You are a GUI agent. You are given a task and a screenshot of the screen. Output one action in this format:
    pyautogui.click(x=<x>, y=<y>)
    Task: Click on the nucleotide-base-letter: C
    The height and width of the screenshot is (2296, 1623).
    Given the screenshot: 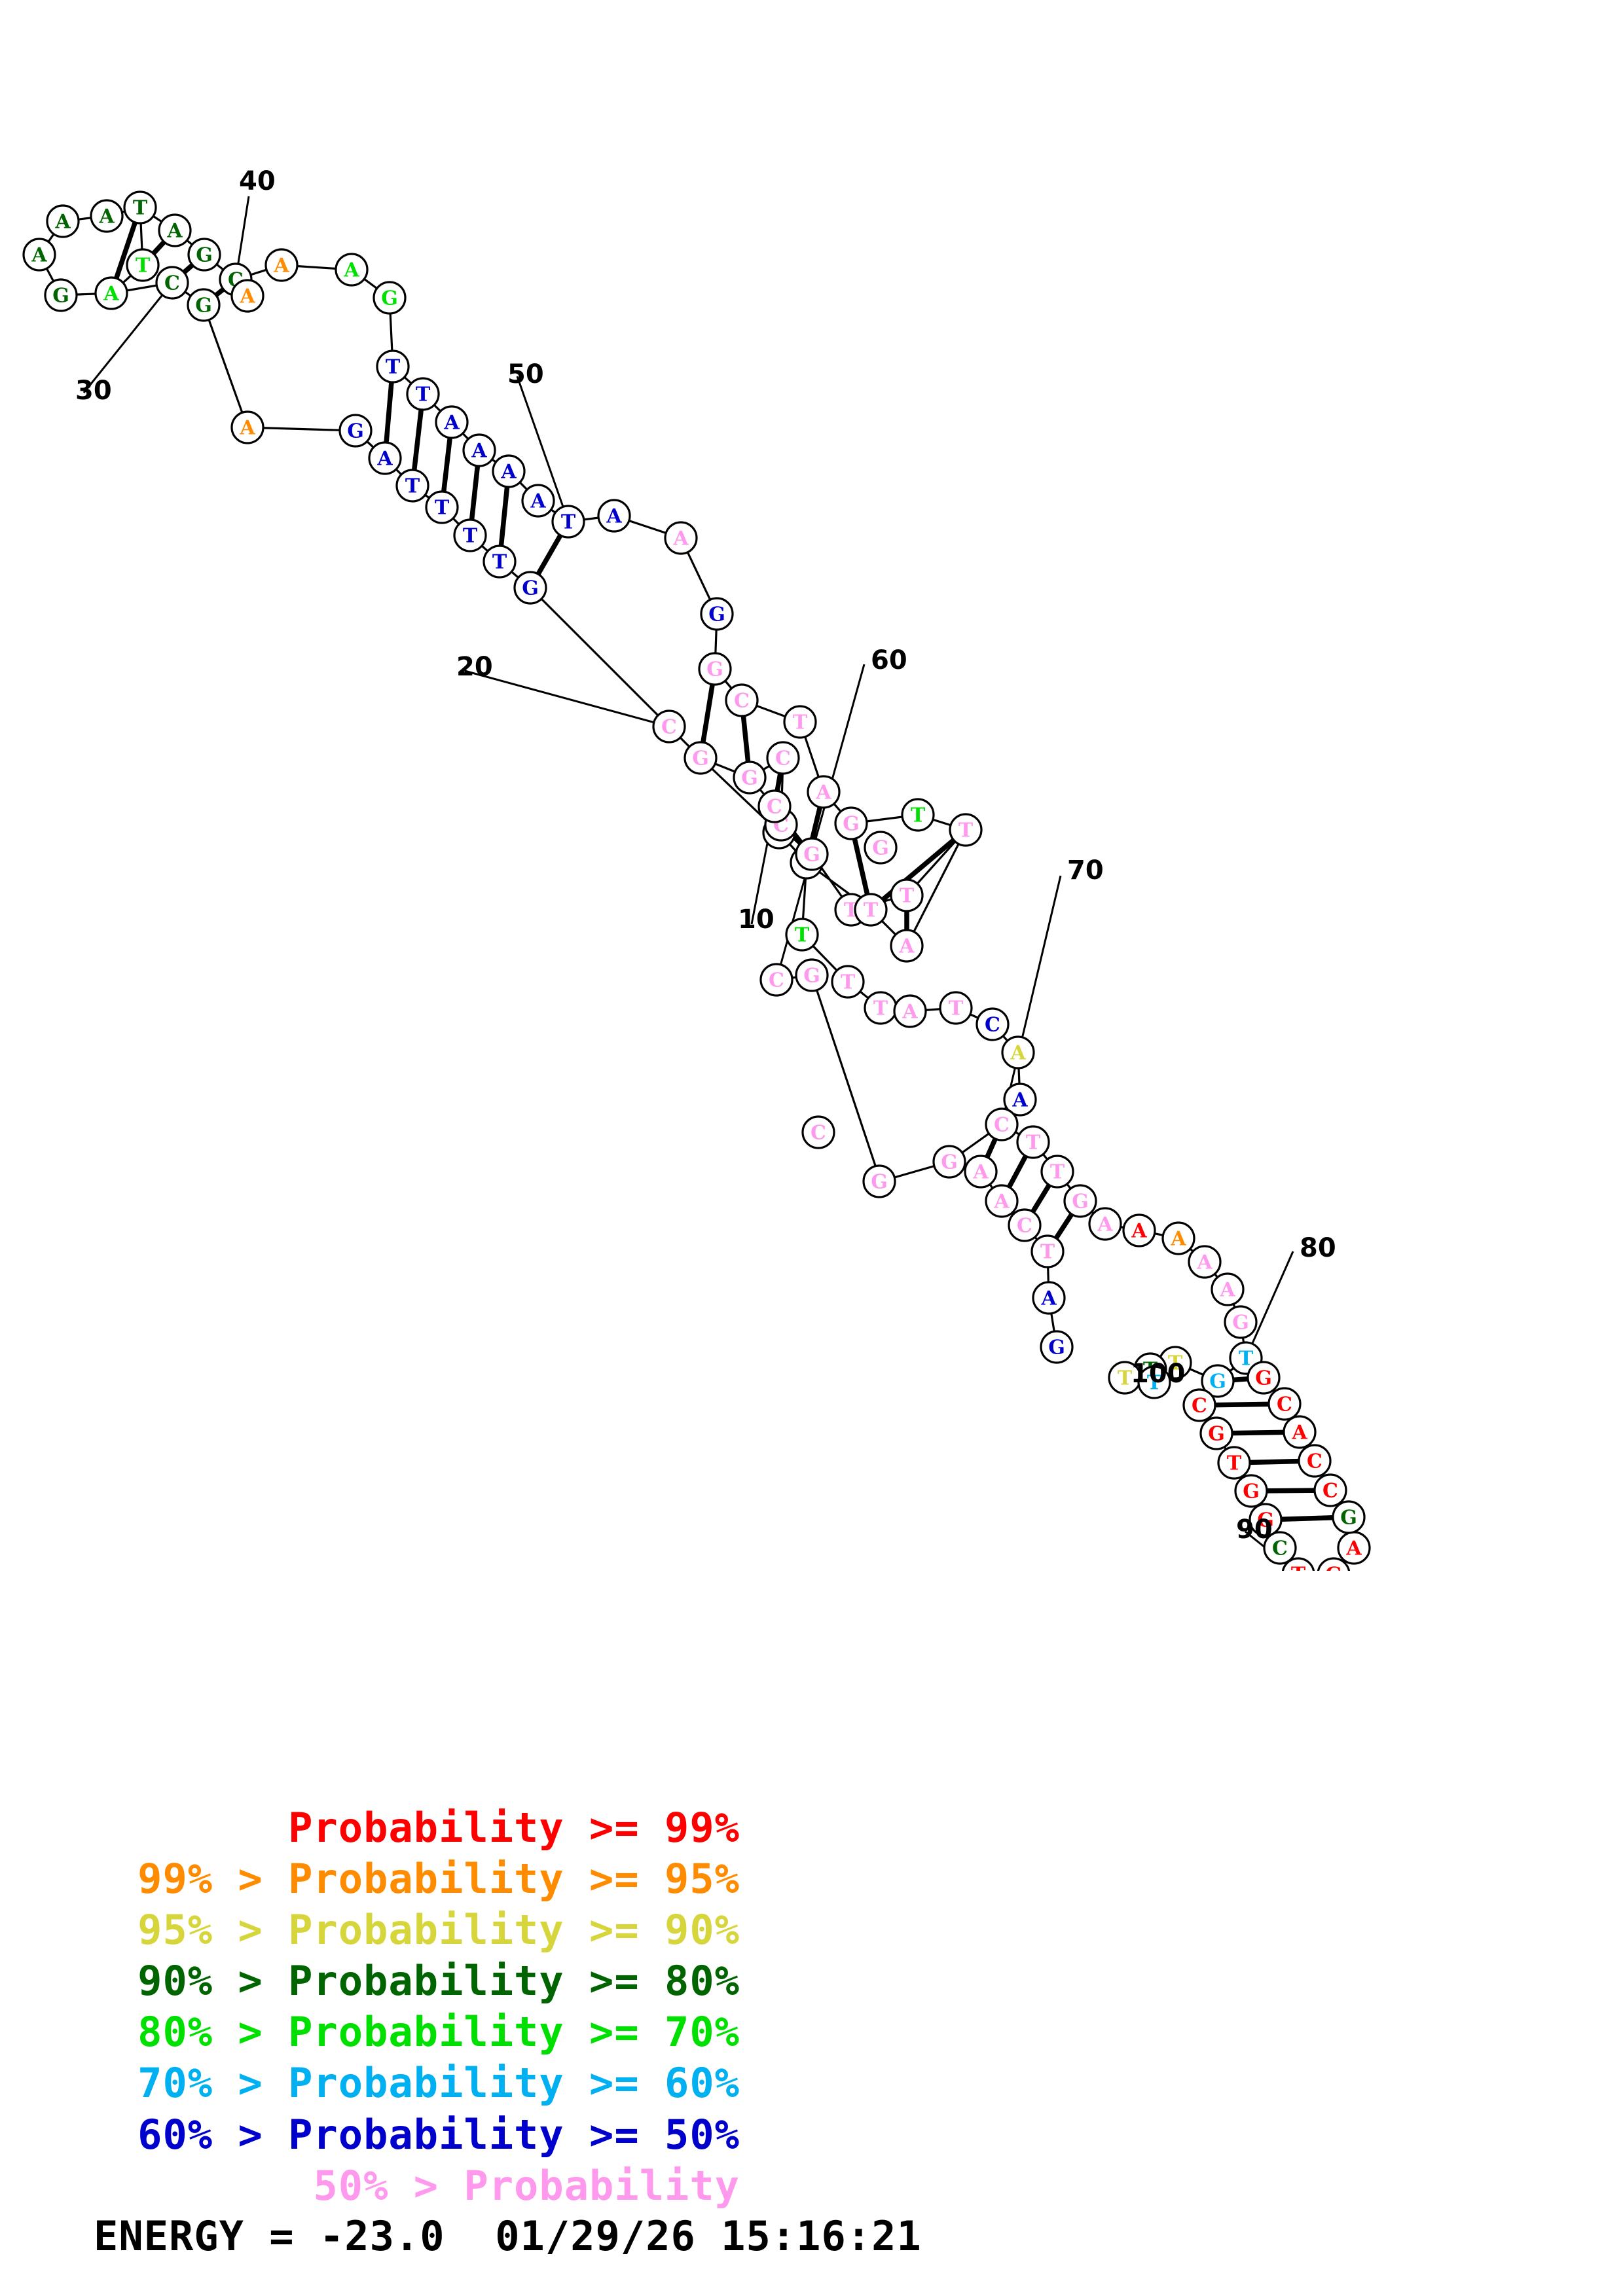 What is the action you would take?
    pyautogui.click(x=774, y=808)
    